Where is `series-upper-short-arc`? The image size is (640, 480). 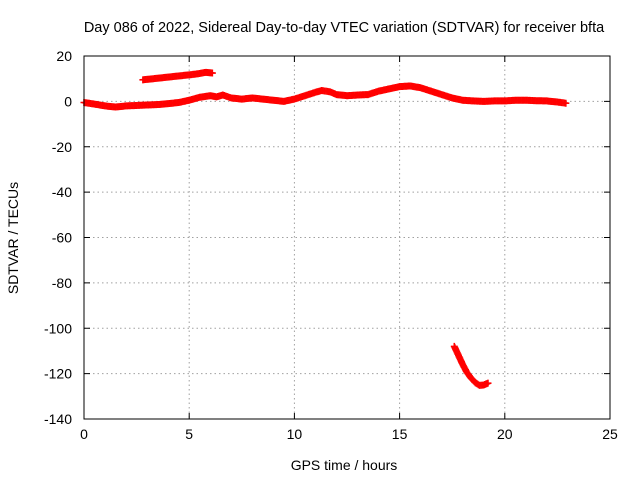 series-upper-short-arc is located at coordinates (177, 76).